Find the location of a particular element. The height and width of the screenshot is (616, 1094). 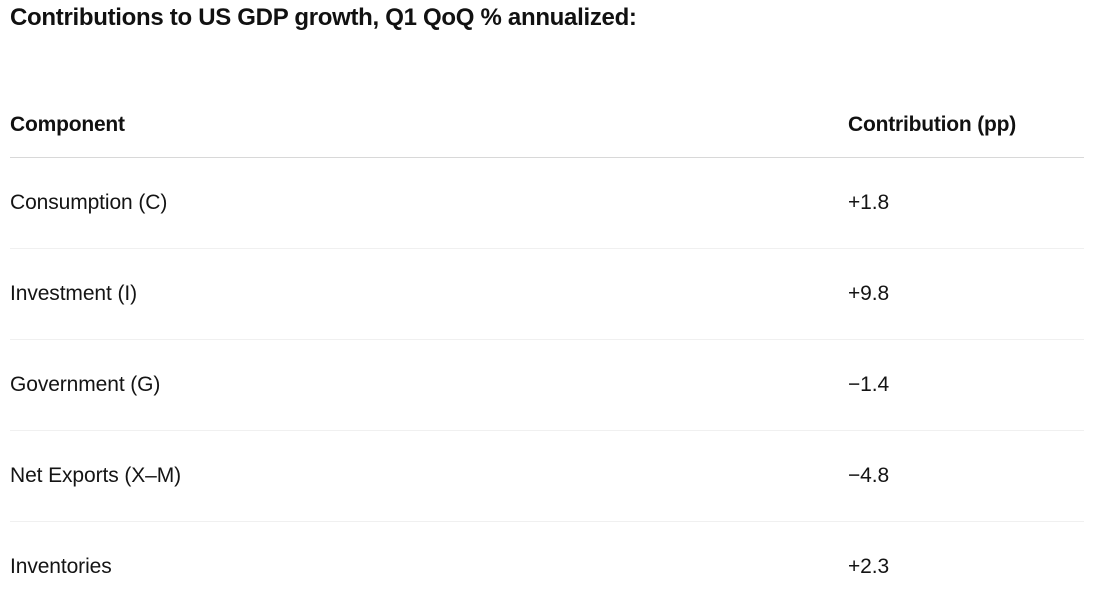

table-row: Inventories +2.3 is located at coordinates (547, 567).